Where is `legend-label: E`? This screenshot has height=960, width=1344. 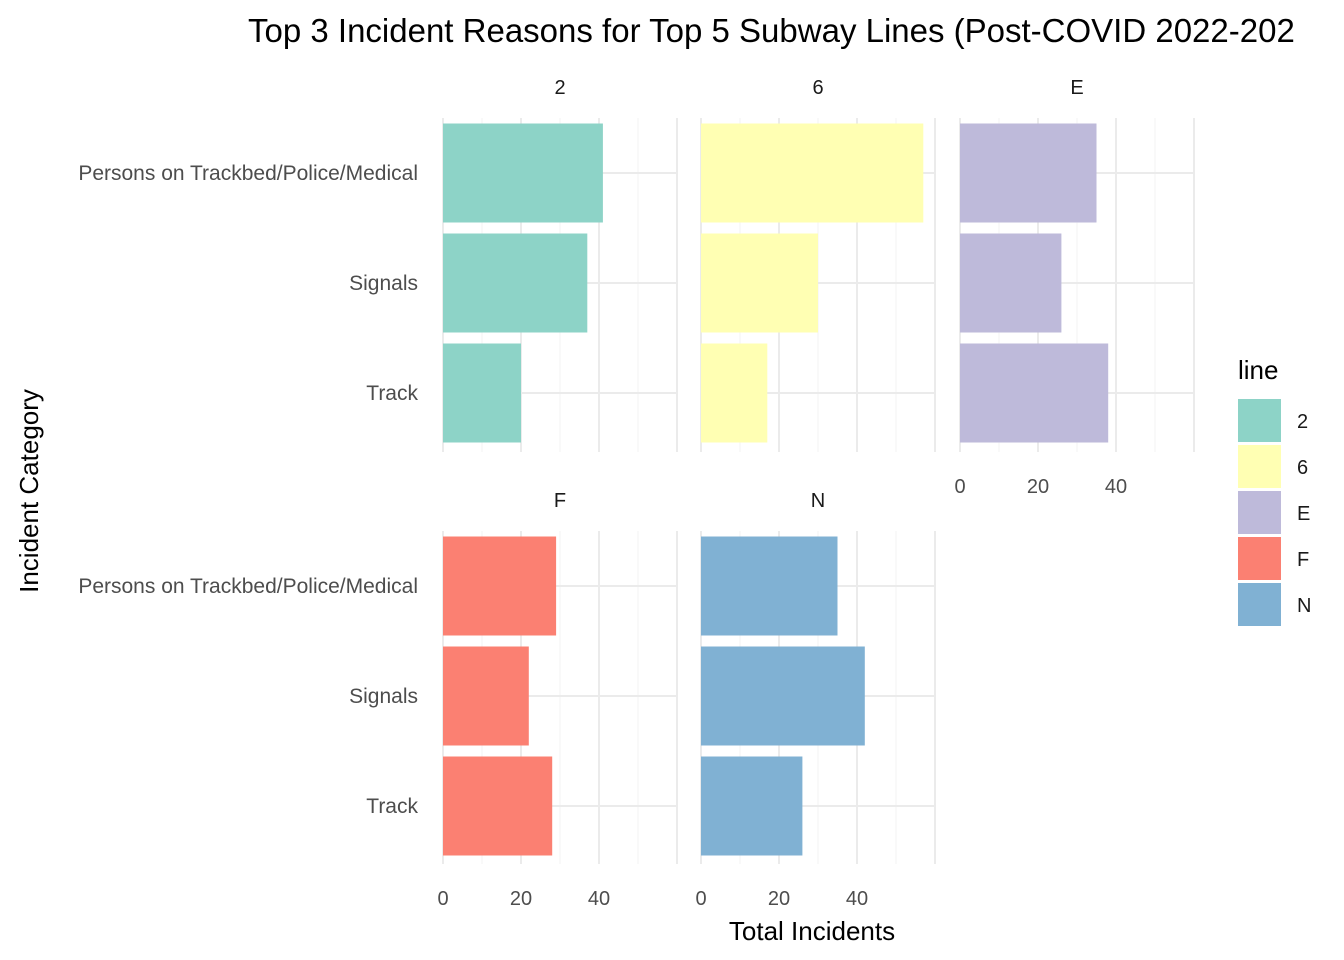 legend-label: E is located at coordinates (1303, 514).